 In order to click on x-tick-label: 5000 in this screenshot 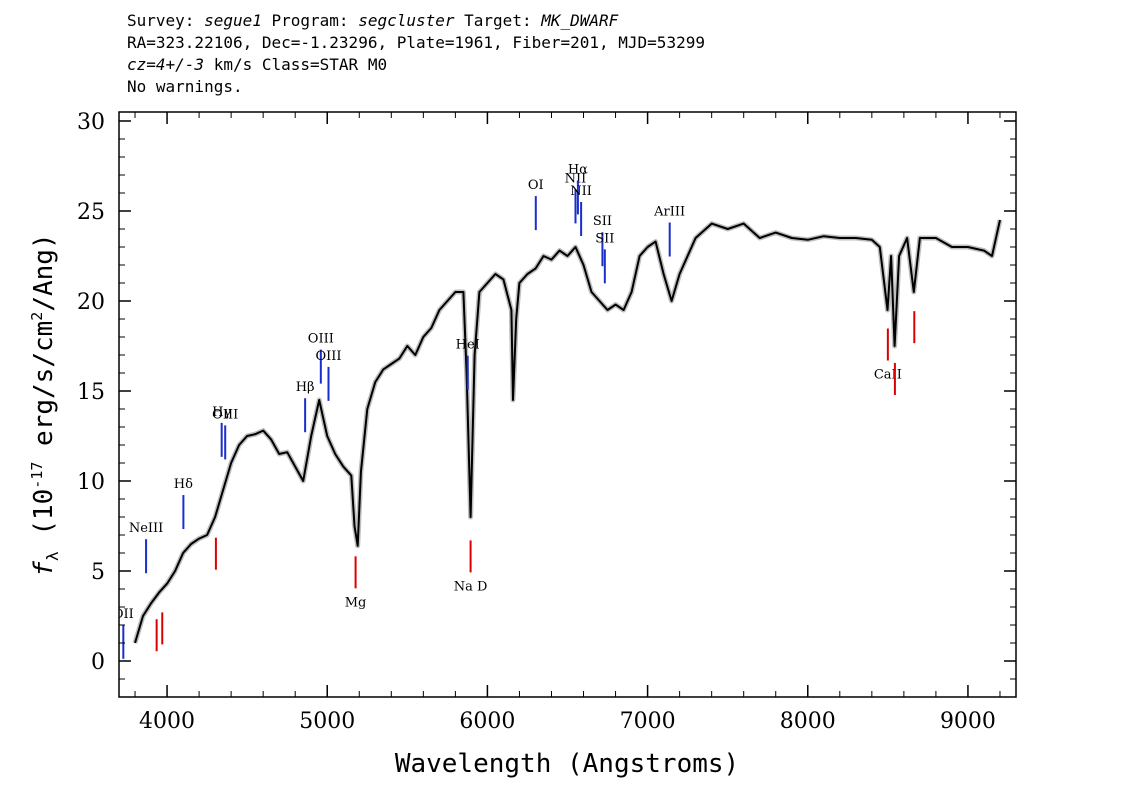, I will do `click(327, 721)`.